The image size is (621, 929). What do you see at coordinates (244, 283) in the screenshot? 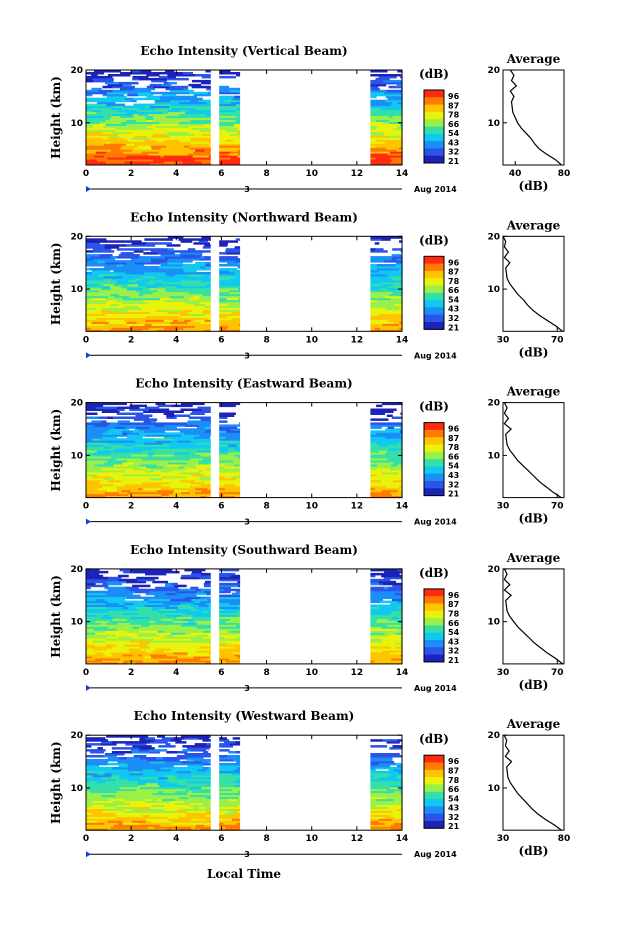
I see `panel-1-frame` at bounding box center [244, 283].